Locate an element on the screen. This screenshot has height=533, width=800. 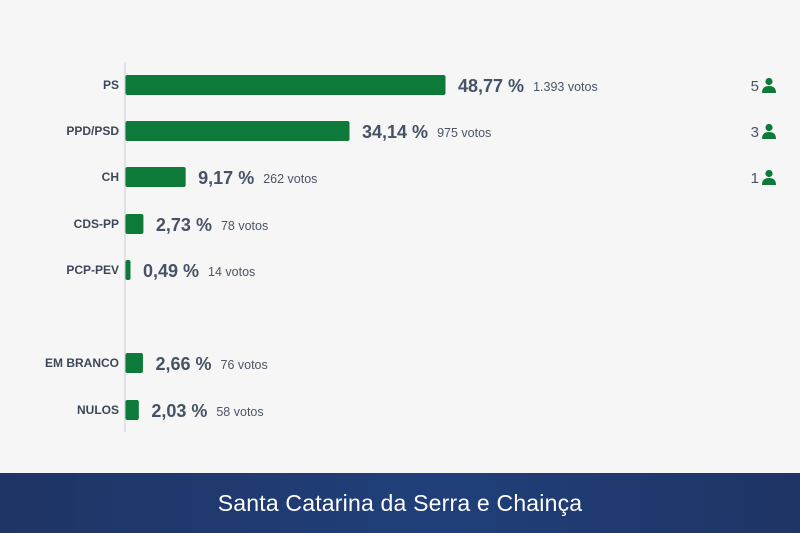
category-label: PCP-PEV is located at coordinates (92, 270).